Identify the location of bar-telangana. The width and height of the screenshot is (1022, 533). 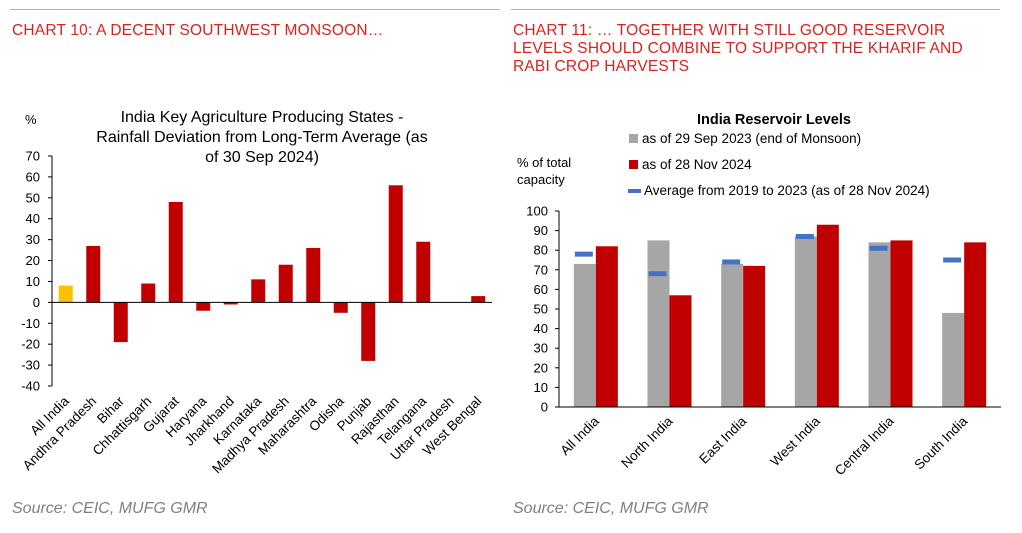
(423, 272).